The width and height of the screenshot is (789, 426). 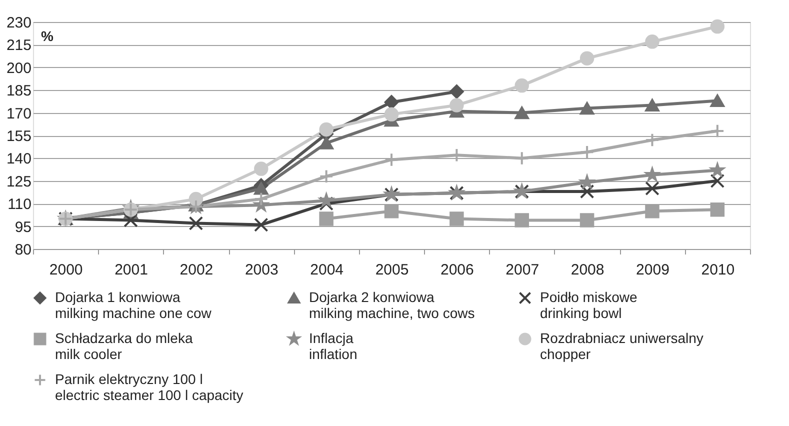 I want to click on y-tick-label: 215, so click(x=19, y=45).